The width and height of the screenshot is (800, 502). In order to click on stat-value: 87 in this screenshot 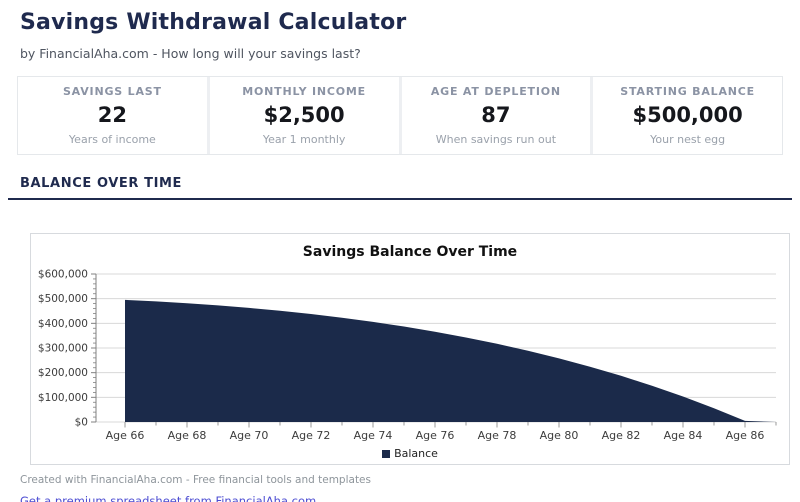, I will do `click(496, 115)`.